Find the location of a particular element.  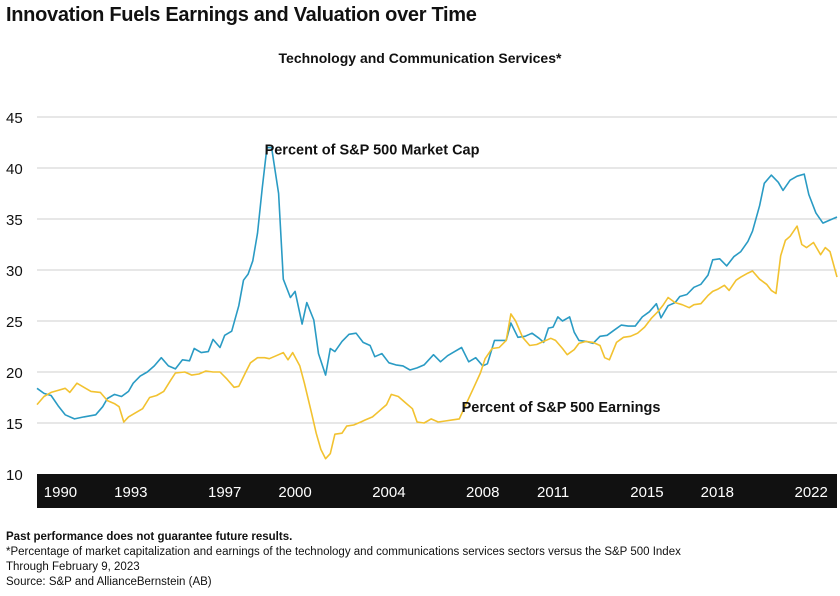

x-tick-label: 2022 is located at coordinates (811, 492).